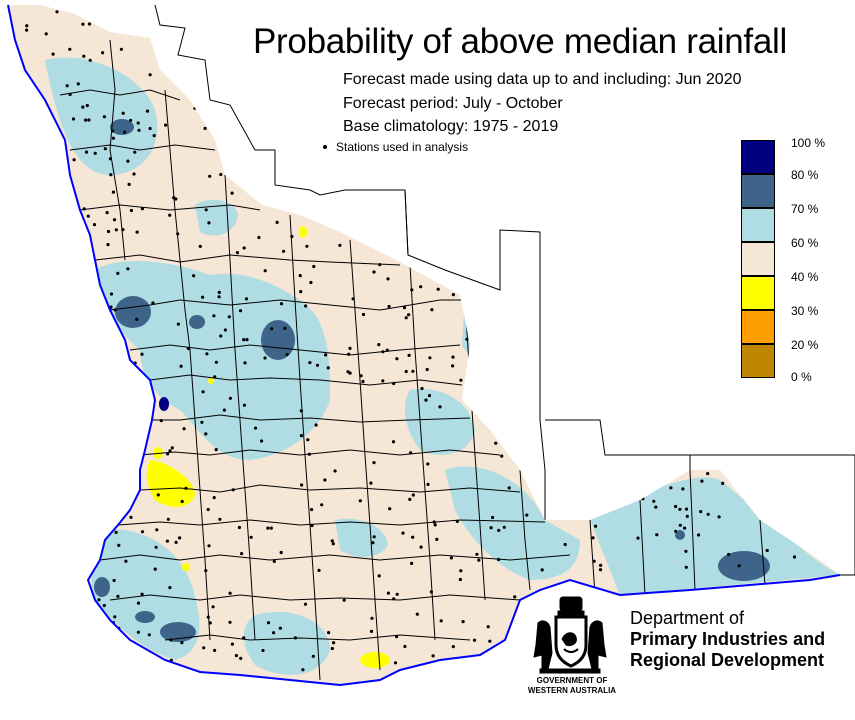 The width and height of the screenshot is (855, 720). What do you see at coordinates (451, 126) in the screenshot?
I see `base-climatology-line: Base climatology: 1975 - 2019` at bounding box center [451, 126].